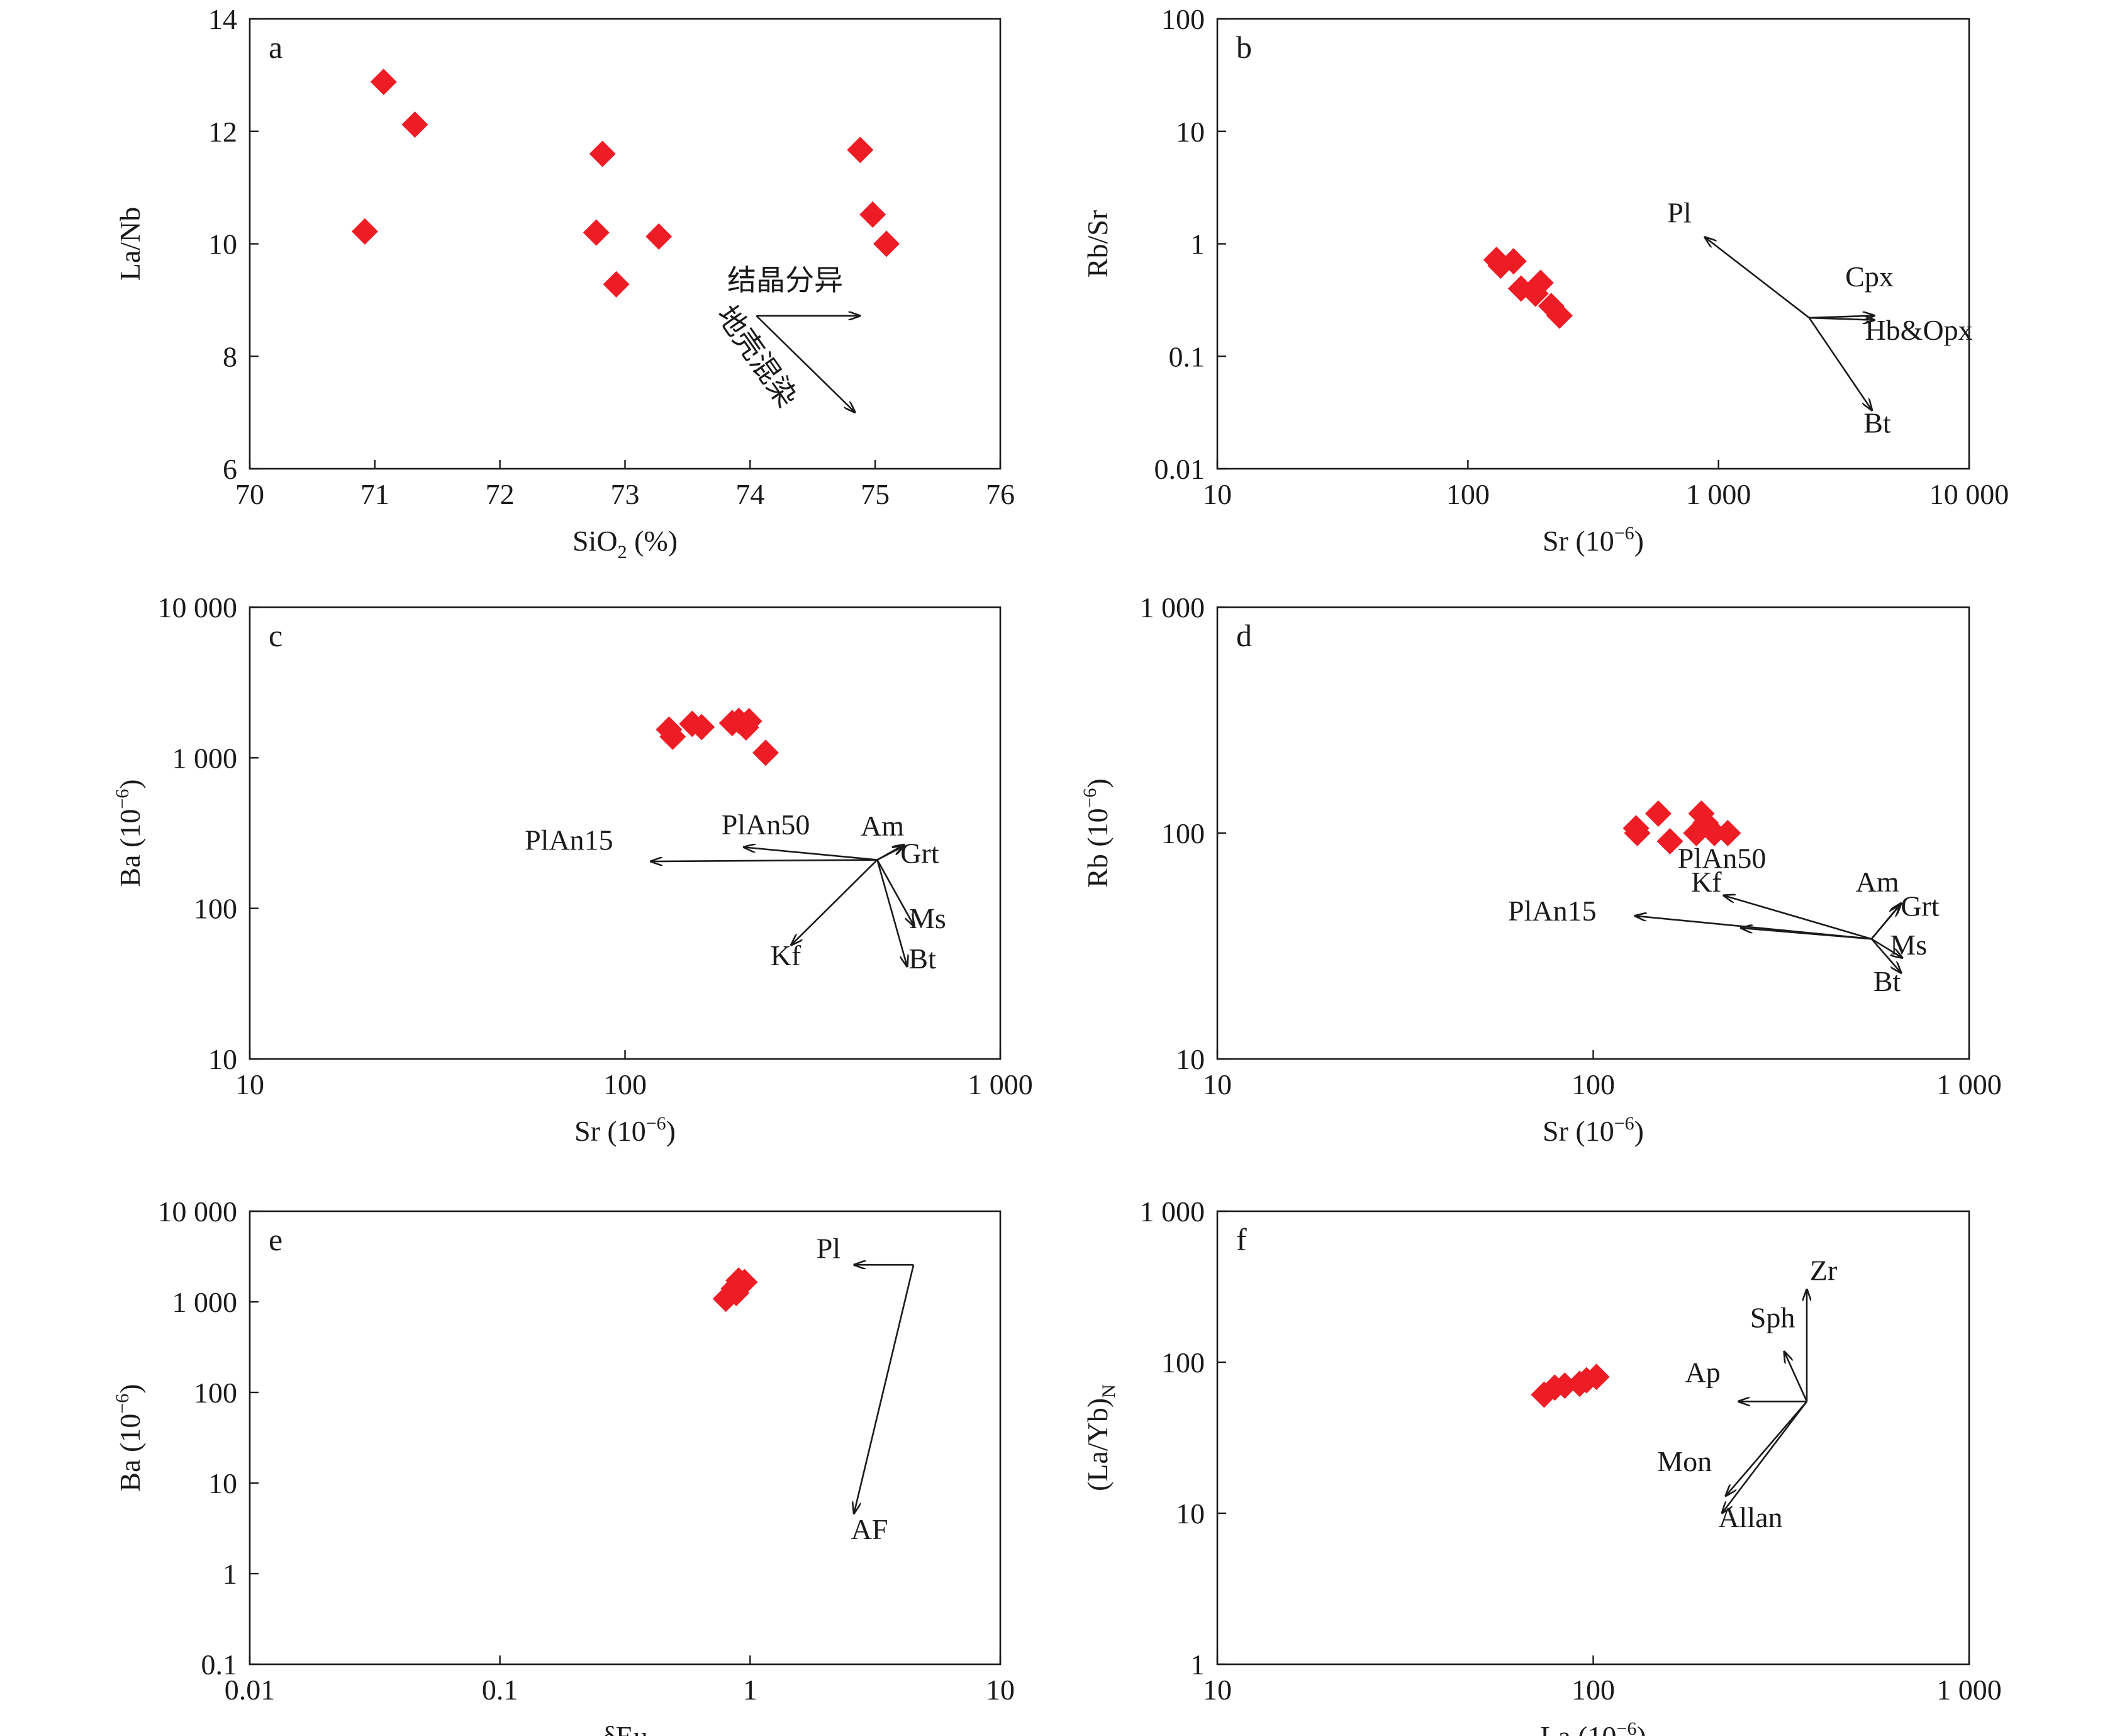  I want to click on vector-label: AF, so click(869, 1529).